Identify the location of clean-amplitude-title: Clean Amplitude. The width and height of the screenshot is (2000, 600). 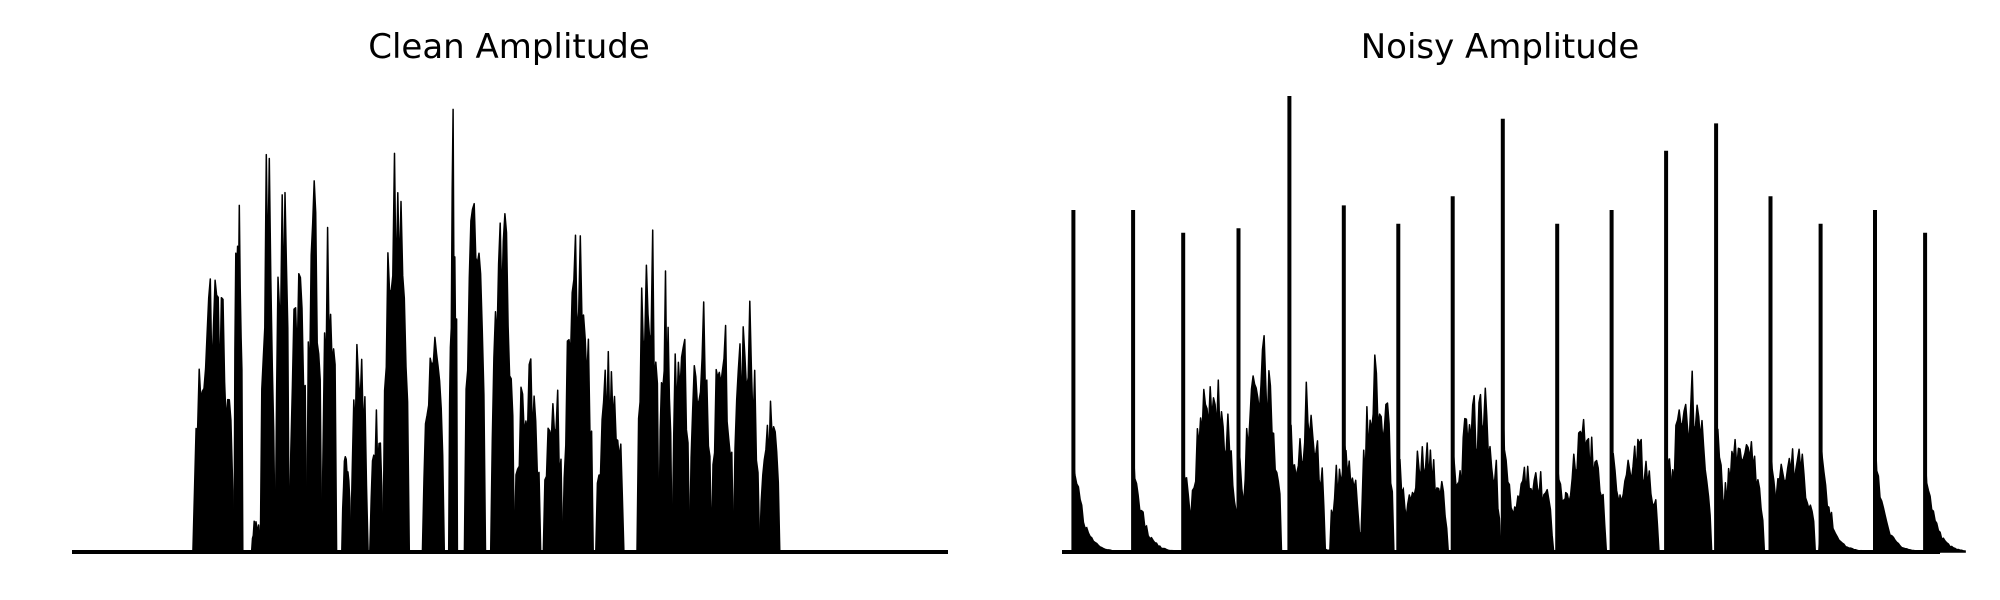
(509, 47).